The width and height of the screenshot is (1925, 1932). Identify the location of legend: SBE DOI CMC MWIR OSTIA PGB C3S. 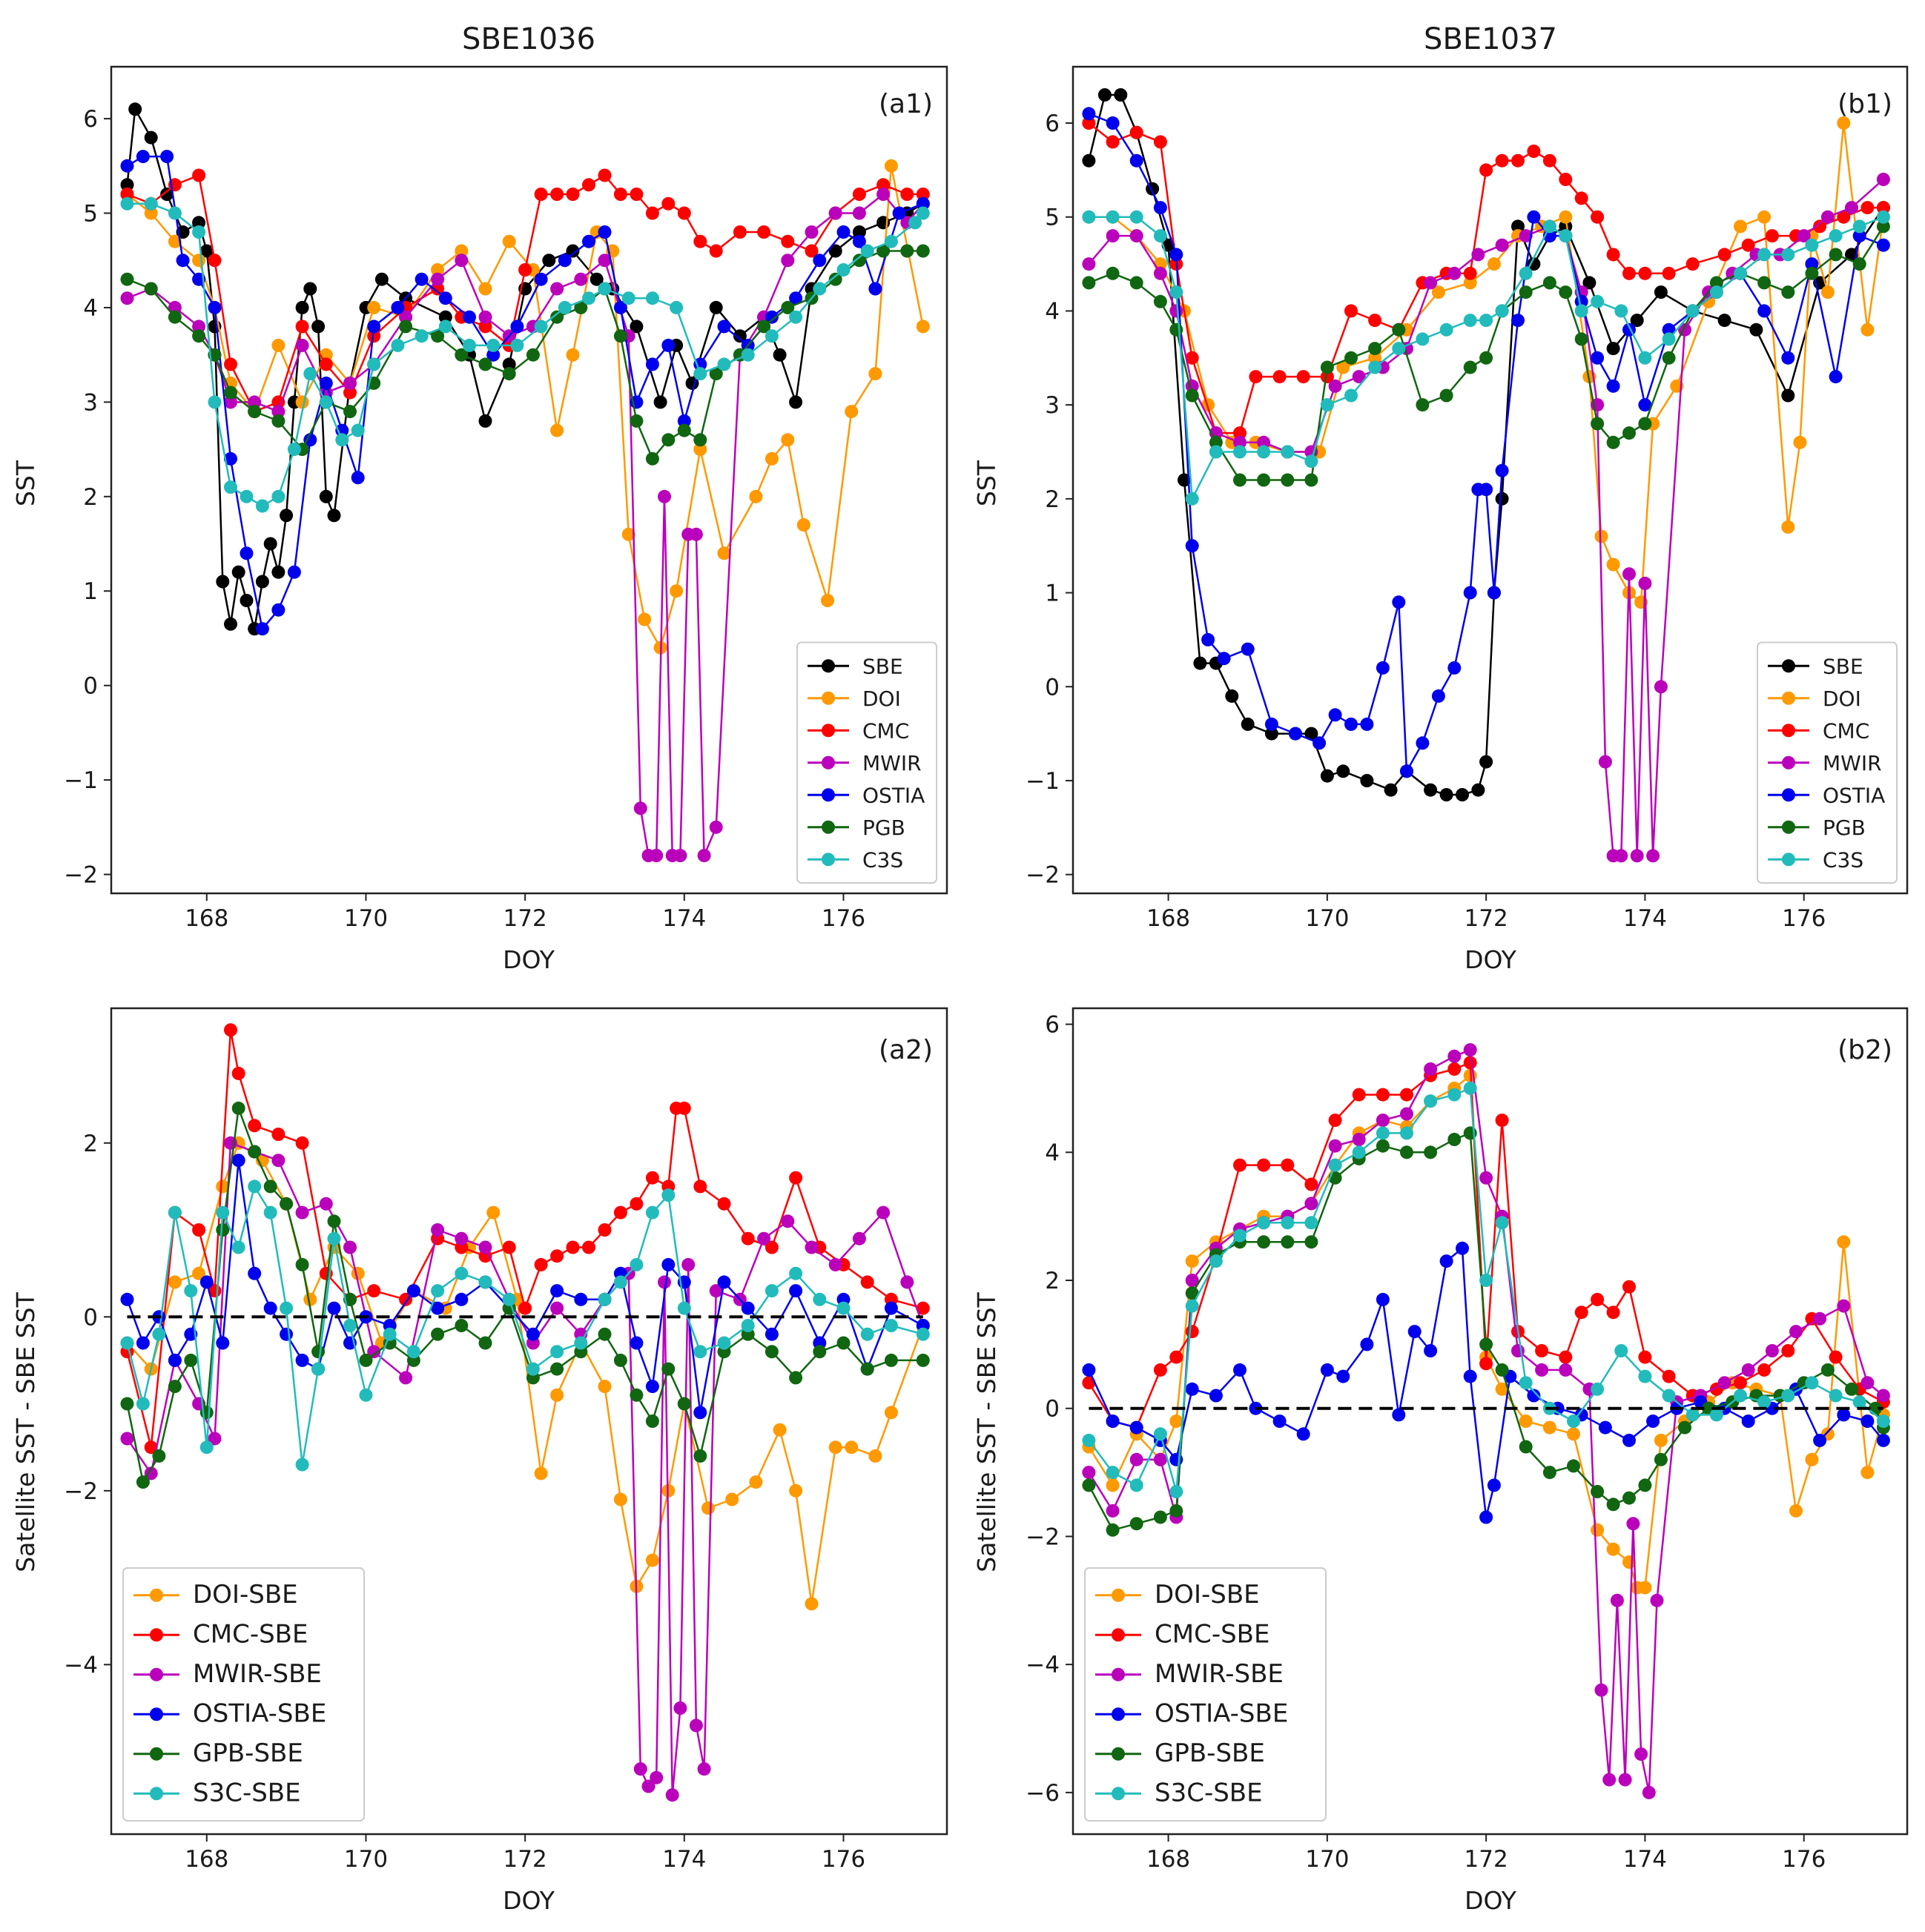
(866, 762).